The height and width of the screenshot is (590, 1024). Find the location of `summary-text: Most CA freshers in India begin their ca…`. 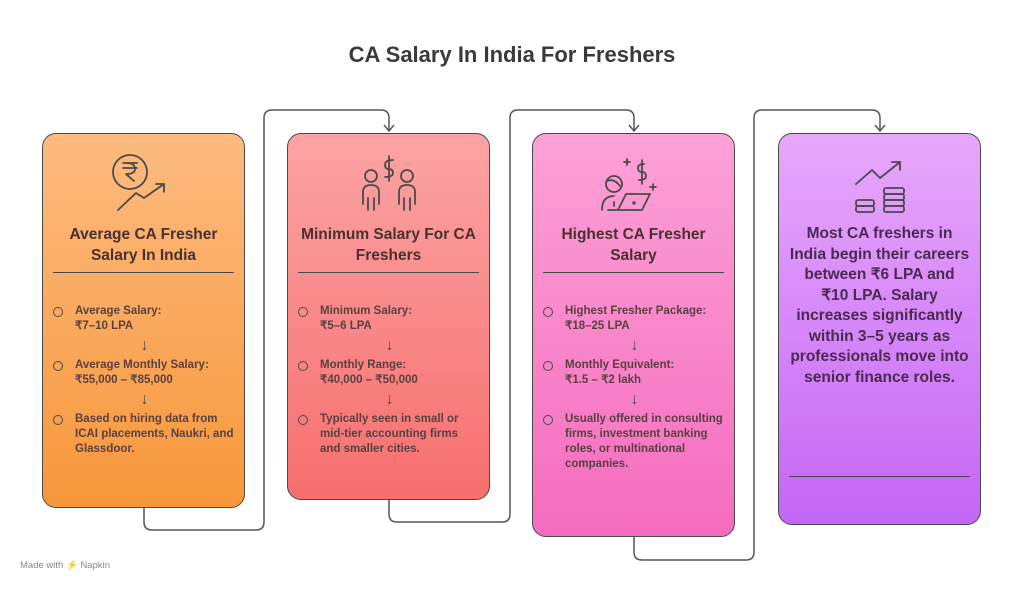

summary-text: Most CA freshers in India begin their ca… is located at coordinates (879, 305).